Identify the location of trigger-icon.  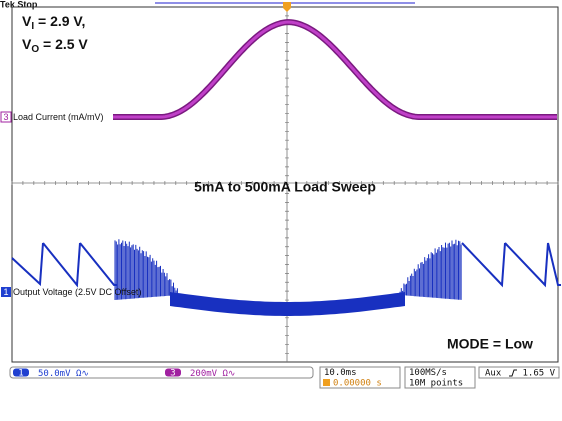
(326, 382).